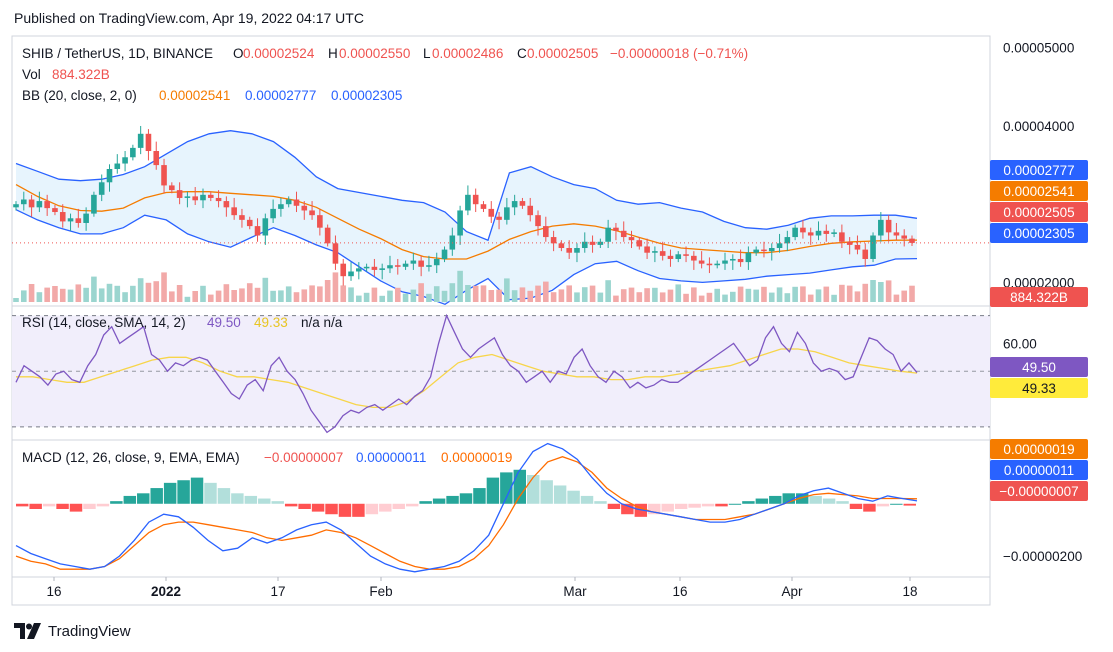 The image size is (1113, 652). What do you see at coordinates (131, 457) in the screenshot?
I see `legend-macd-label: MACD (12, 26, close, 9, EMA, EMA)` at bounding box center [131, 457].